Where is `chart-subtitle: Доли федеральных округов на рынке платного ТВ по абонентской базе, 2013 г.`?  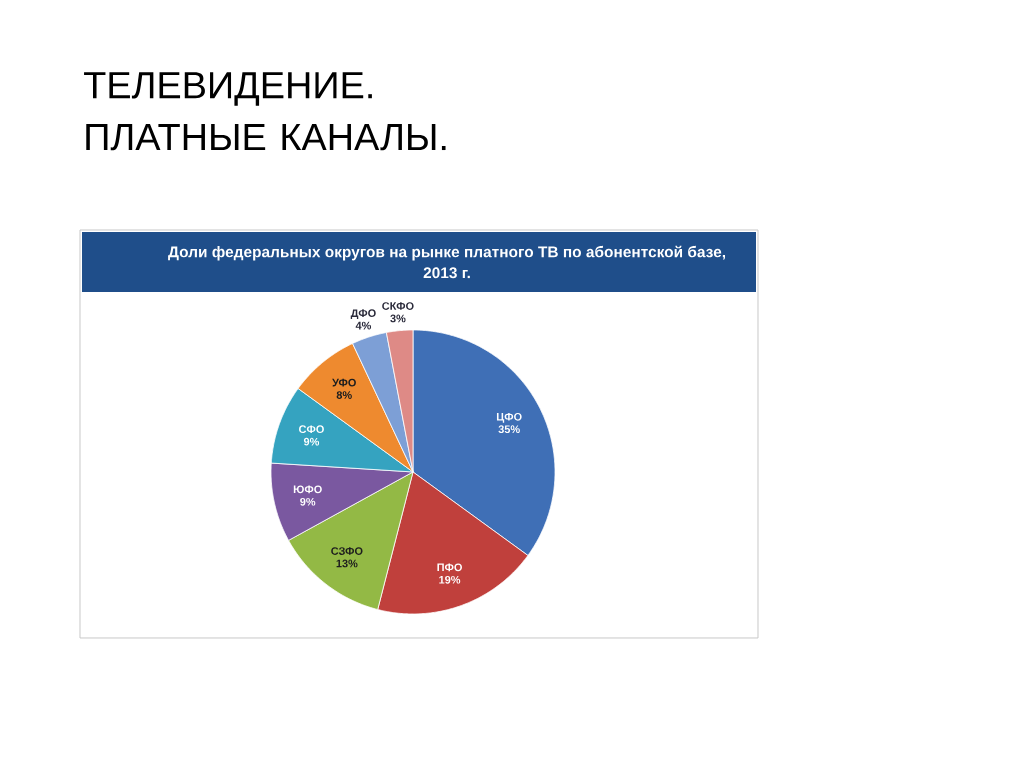
chart-subtitle: Доли федеральных округов на рынке платного ТВ по абонентской базе, 2013 г. is located at coordinates (447, 262).